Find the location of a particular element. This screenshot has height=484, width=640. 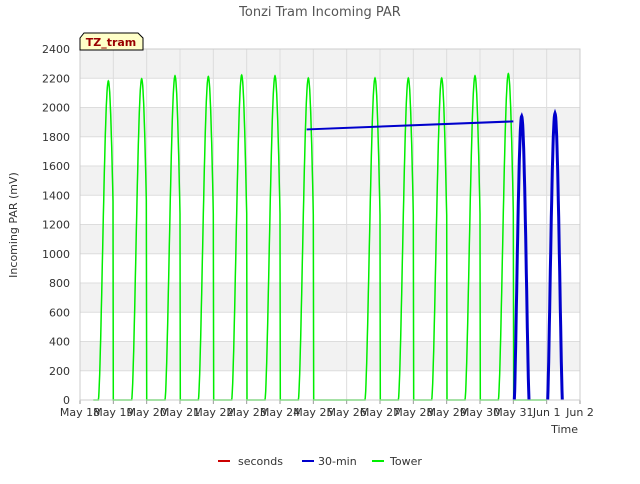

y-tick-label: 1600 is located at coordinates (56, 166).